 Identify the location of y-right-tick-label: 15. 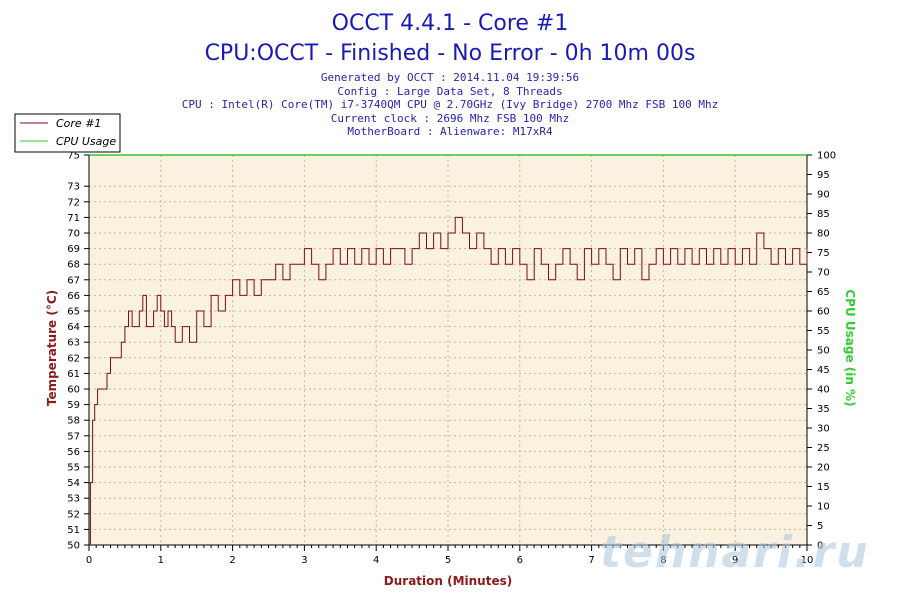
(823, 487).